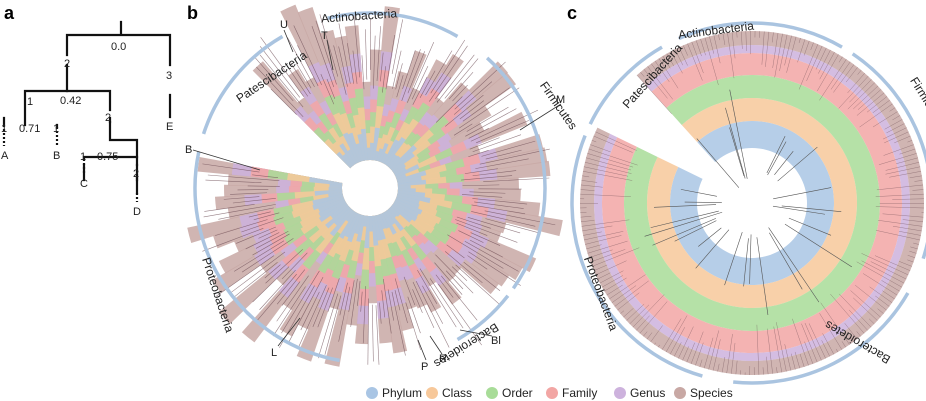  I want to click on node-value: 0.75, so click(107, 157).